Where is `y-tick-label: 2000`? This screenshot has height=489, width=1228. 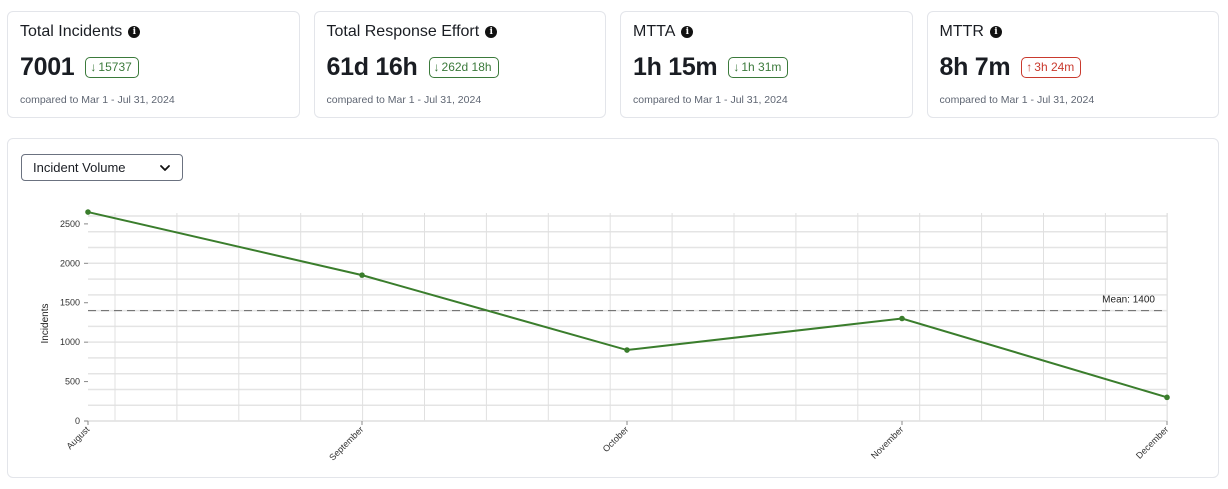 y-tick-label: 2000 is located at coordinates (70, 263).